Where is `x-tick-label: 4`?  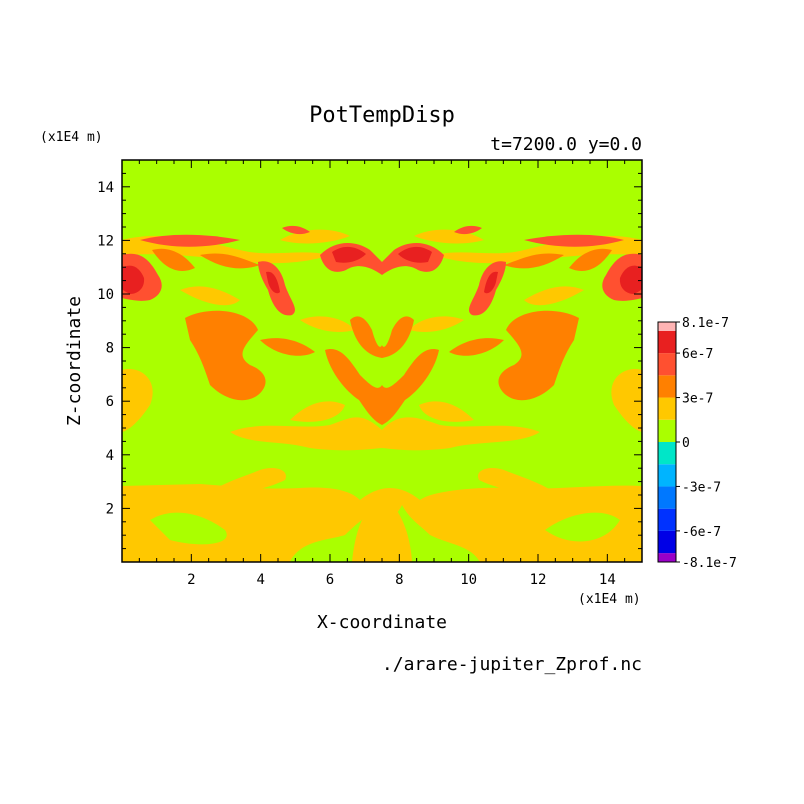 x-tick-label: 4 is located at coordinates (260, 580).